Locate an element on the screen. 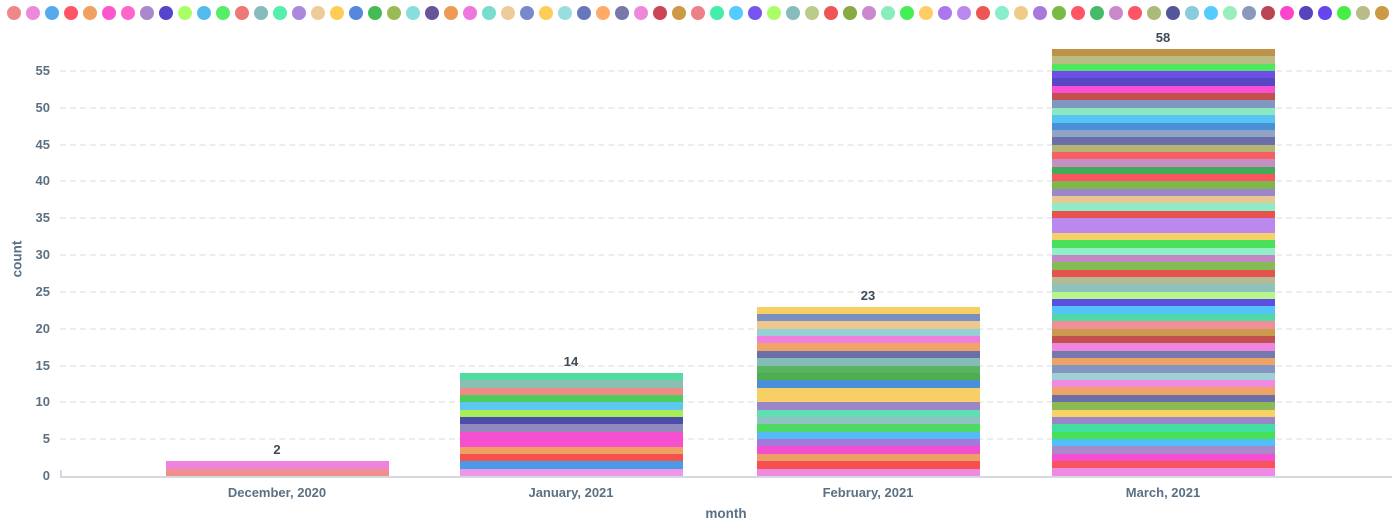  bar-february-2021 is located at coordinates (868, 391).